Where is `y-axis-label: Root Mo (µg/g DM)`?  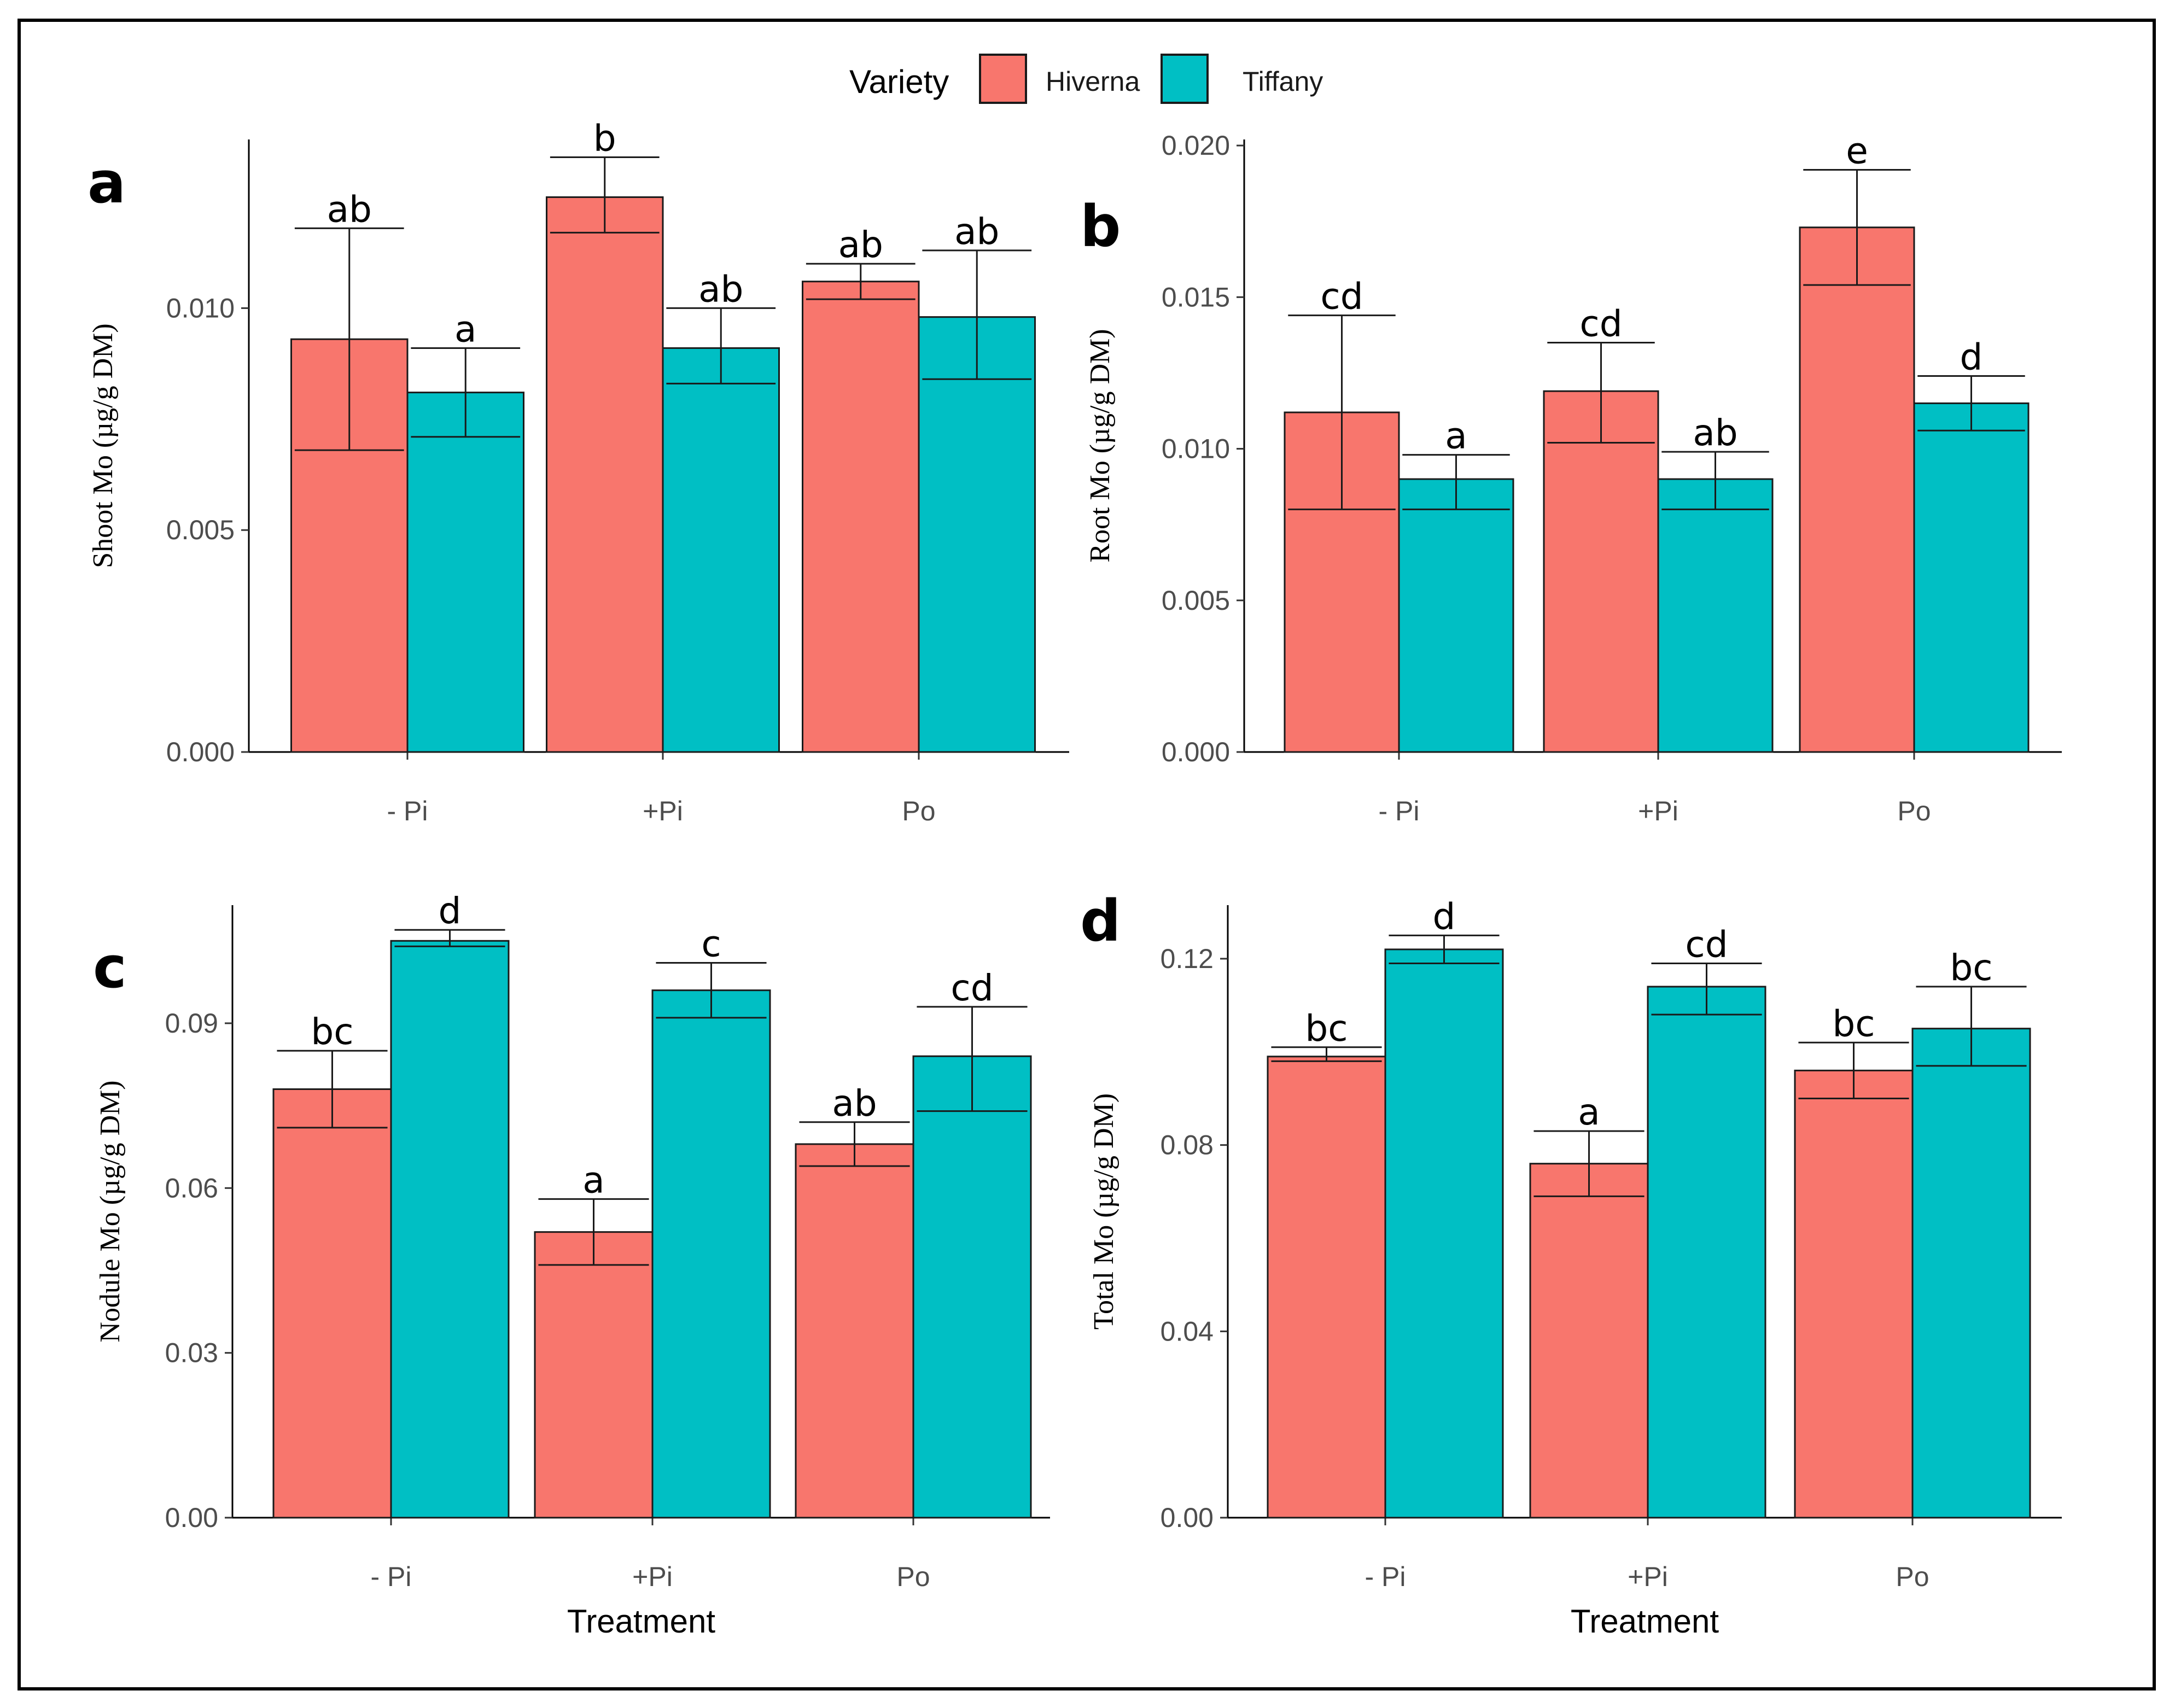 y-axis-label: Root Mo (µg/g DM) is located at coordinates (1100, 445).